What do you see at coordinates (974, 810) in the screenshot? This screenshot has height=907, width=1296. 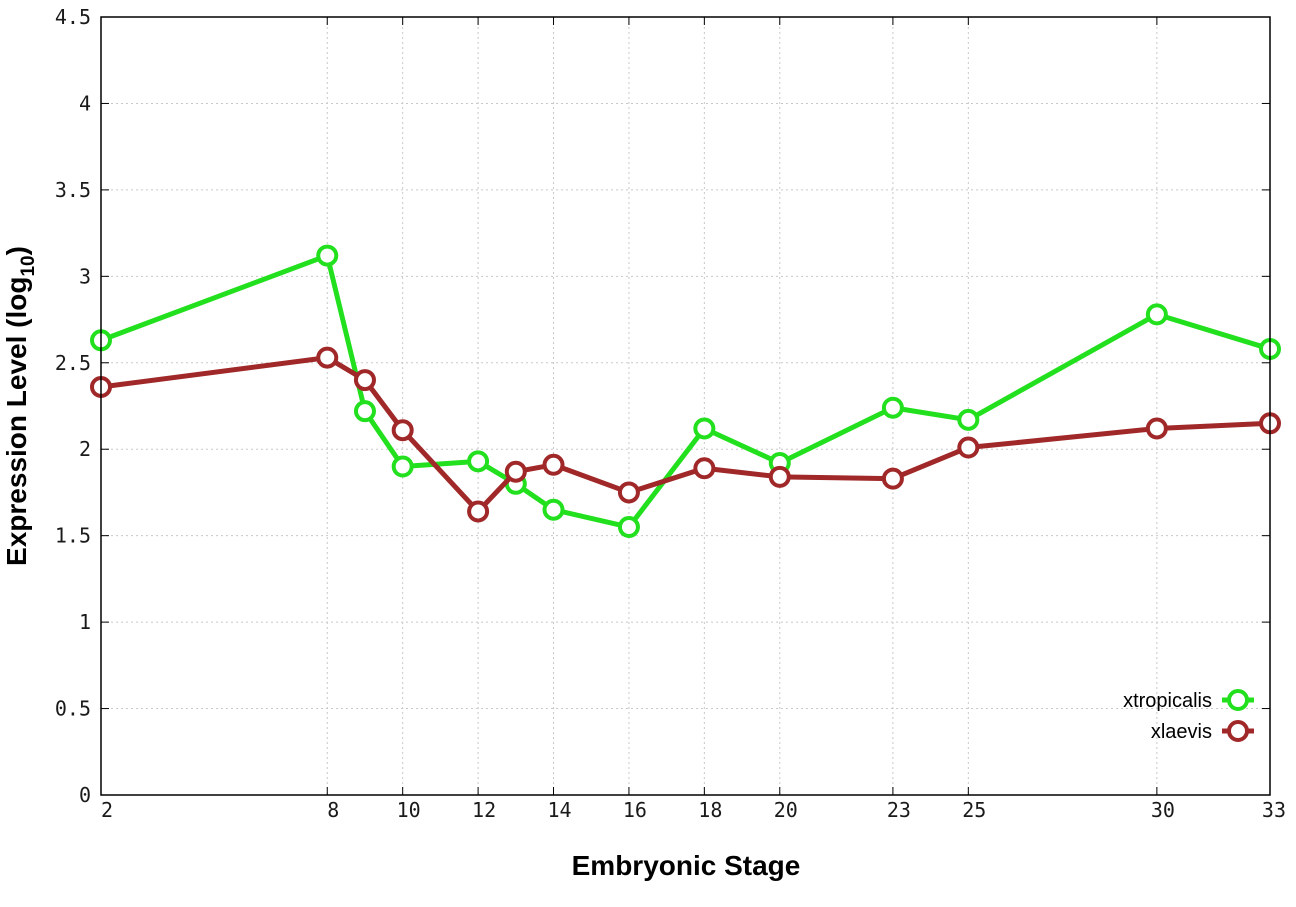 I see `x-tick-label: 25` at bounding box center [974, 810].